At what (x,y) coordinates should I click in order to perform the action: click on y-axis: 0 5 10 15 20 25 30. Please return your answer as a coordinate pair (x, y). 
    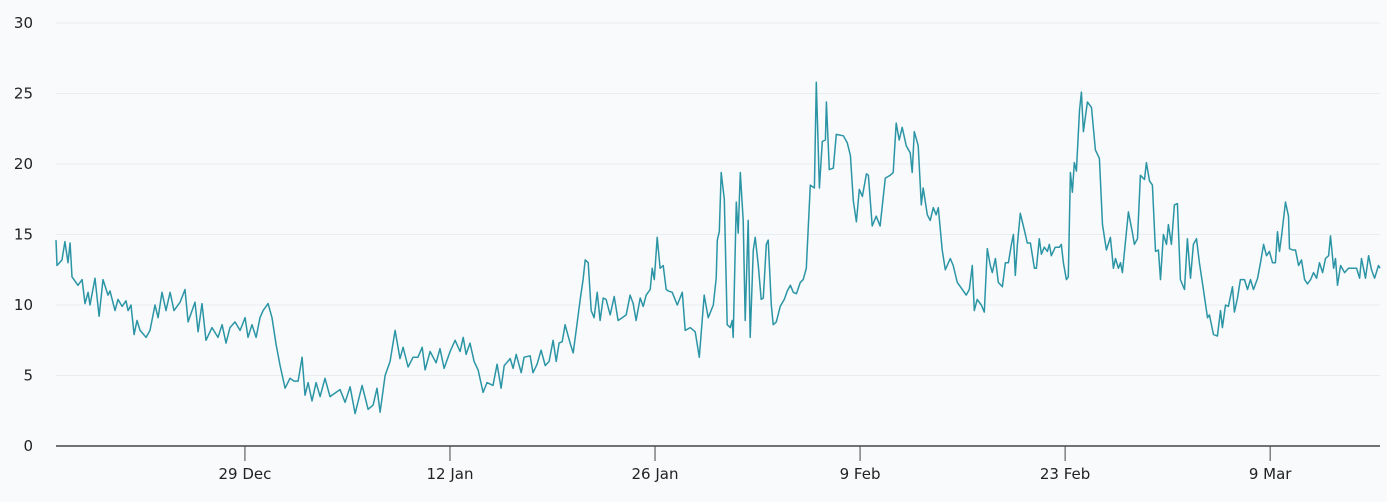
    Looking at the image, I should click on (23, 234).